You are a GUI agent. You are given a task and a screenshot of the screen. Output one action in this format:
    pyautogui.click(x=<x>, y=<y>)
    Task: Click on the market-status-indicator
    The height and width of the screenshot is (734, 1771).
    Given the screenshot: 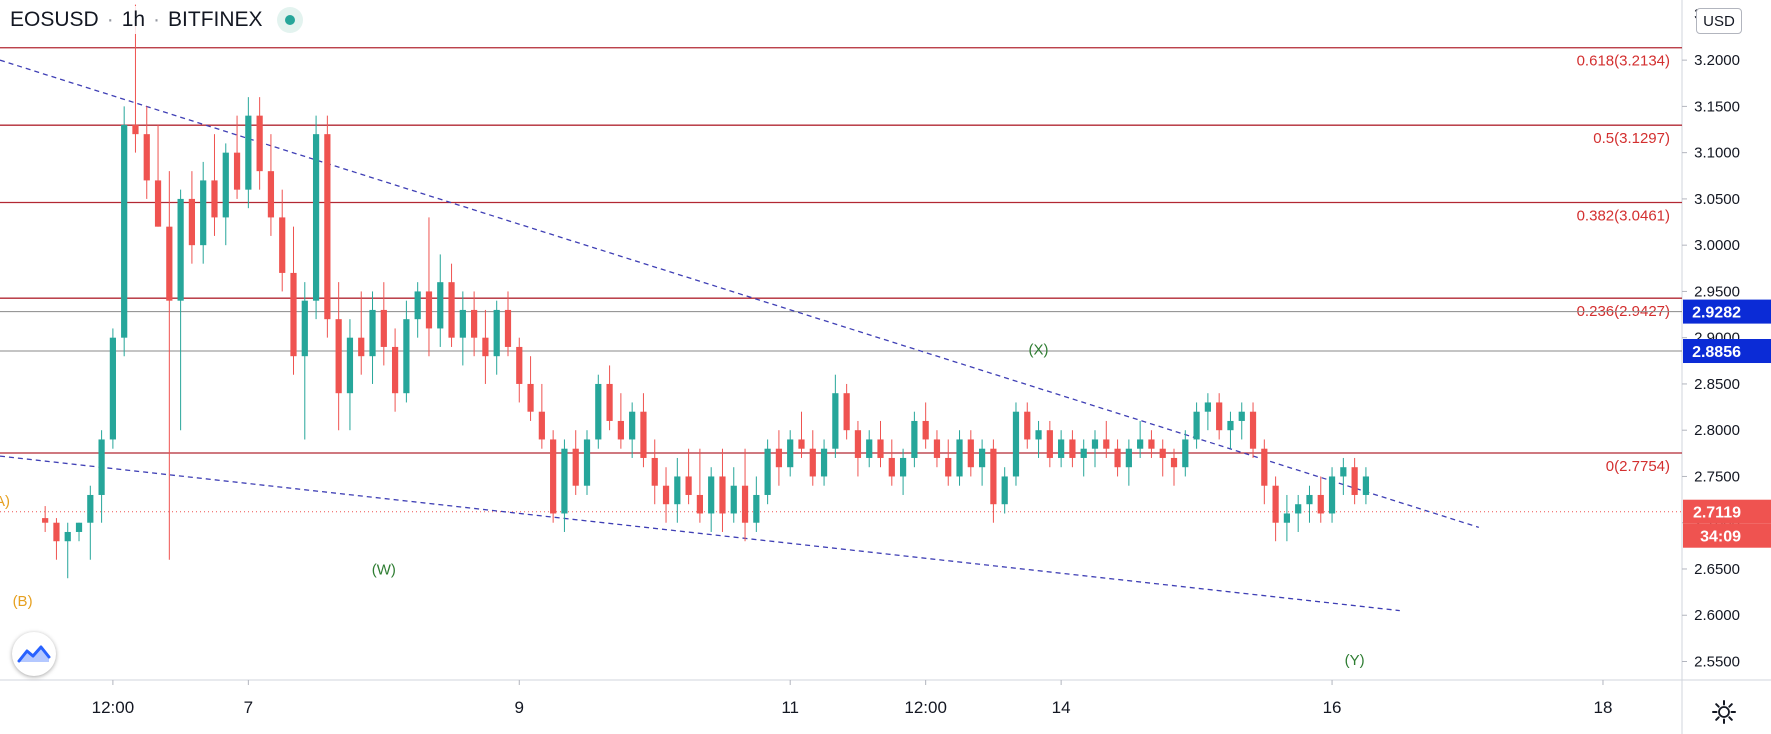 What is the action you would take?
    pyautogui.click(x=289, y=20)
    